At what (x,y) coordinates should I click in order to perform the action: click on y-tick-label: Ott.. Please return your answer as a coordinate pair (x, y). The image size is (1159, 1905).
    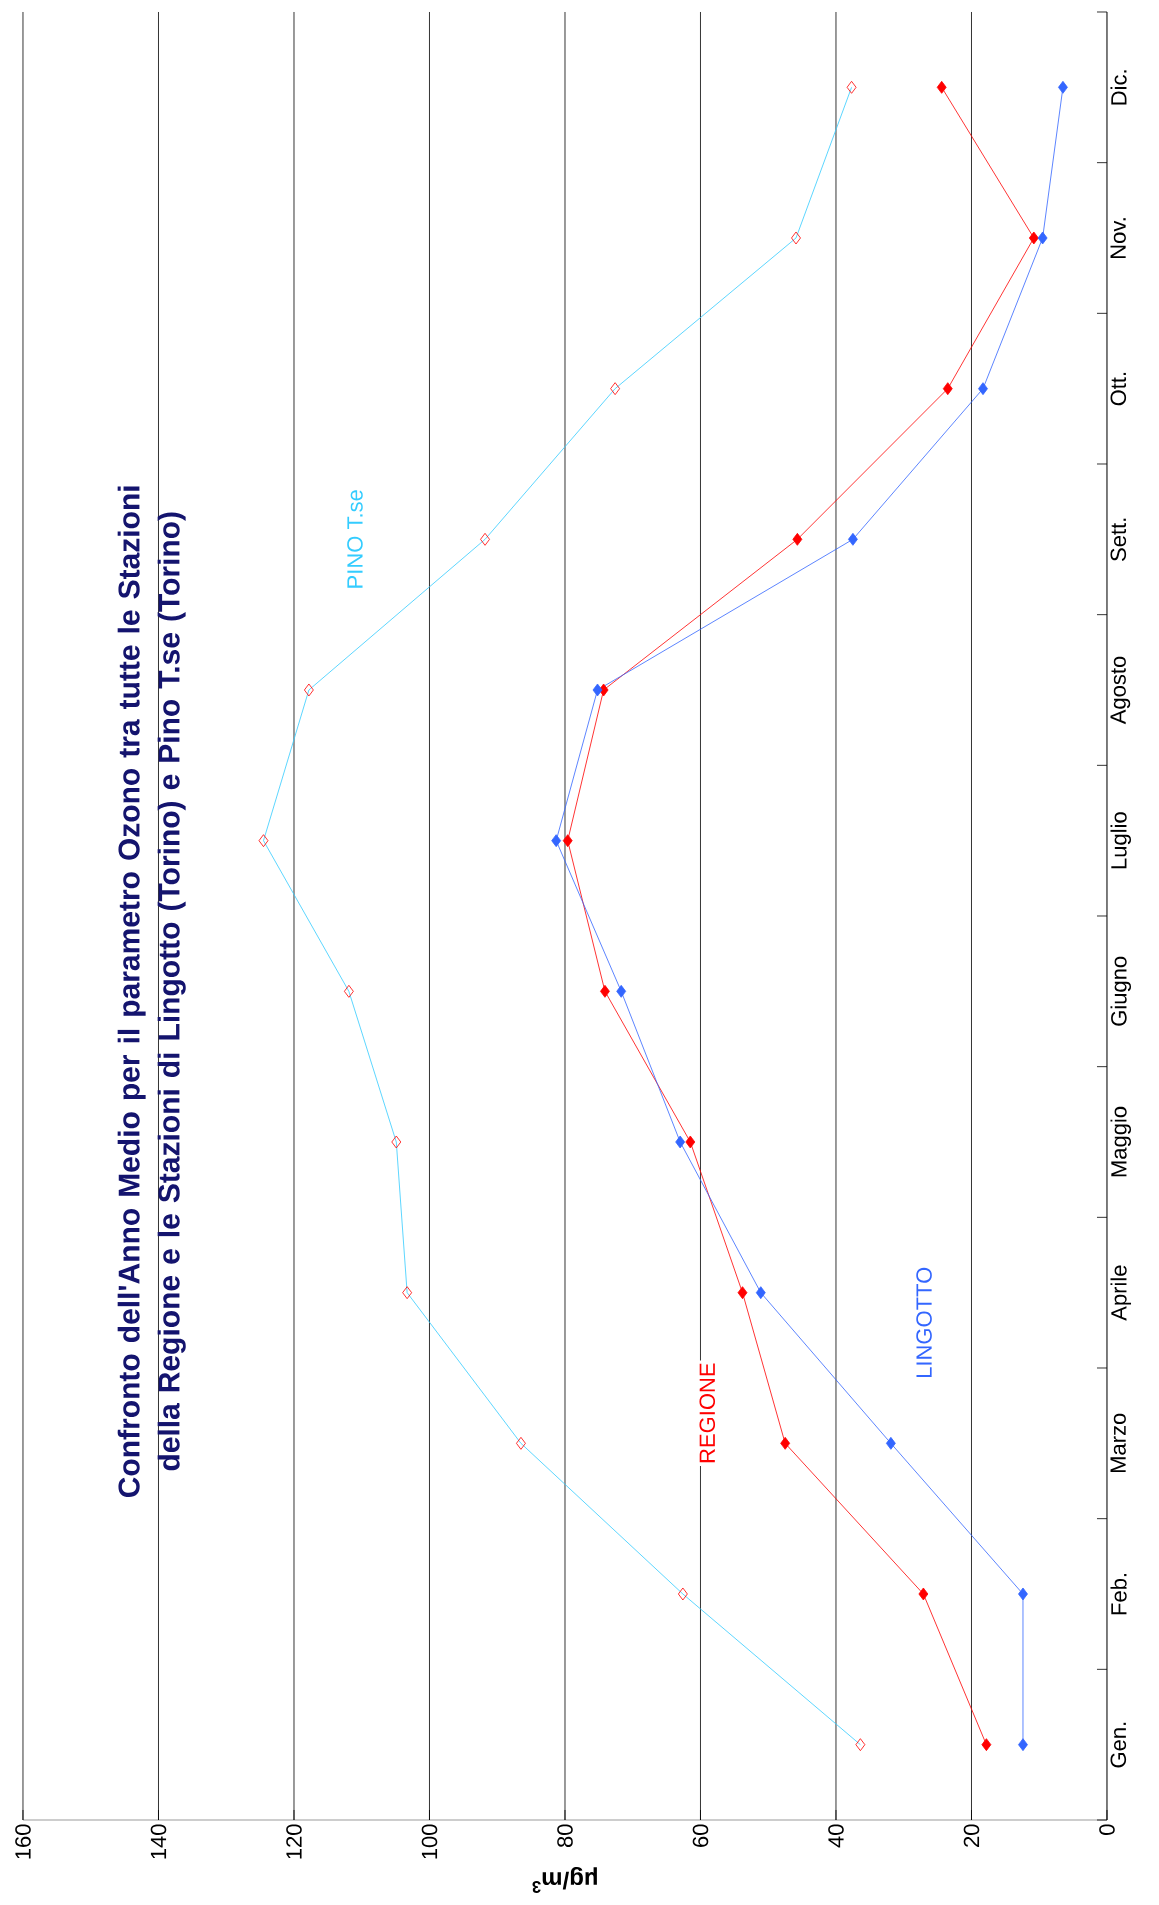
    Looking at the image, I should click on (1118, 389).